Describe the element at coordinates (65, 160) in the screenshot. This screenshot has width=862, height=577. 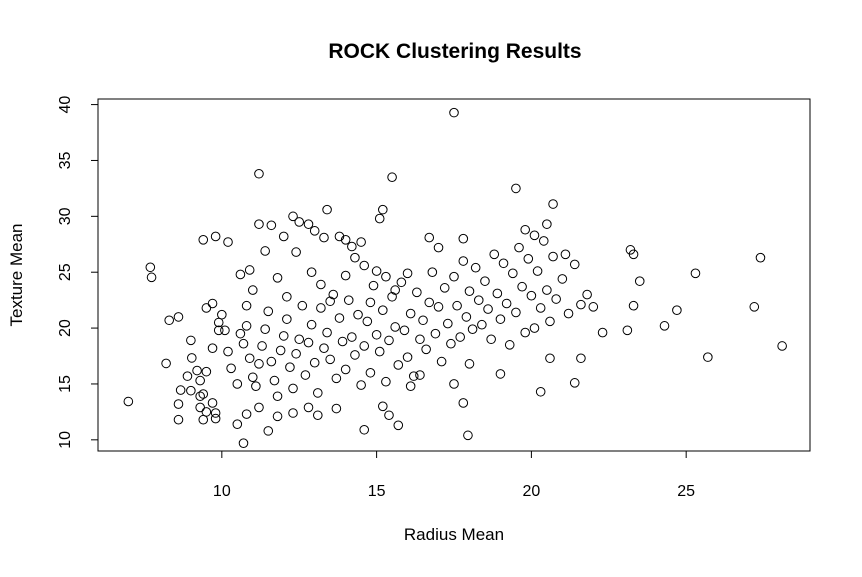
I see `y-tick-label: 35` at that location.